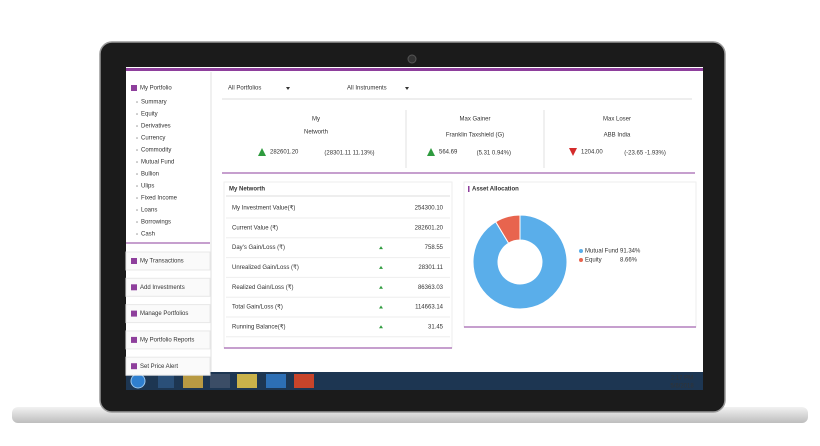 The width and height of the screenshot is (820, 446). I want to click on sidebar-item: Loans, so click(149, 211).